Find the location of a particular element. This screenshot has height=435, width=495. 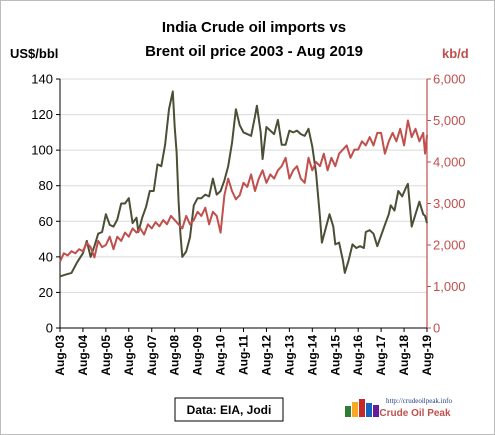

x-tick-label: Aug-12 is located at coordinates (266, 355).